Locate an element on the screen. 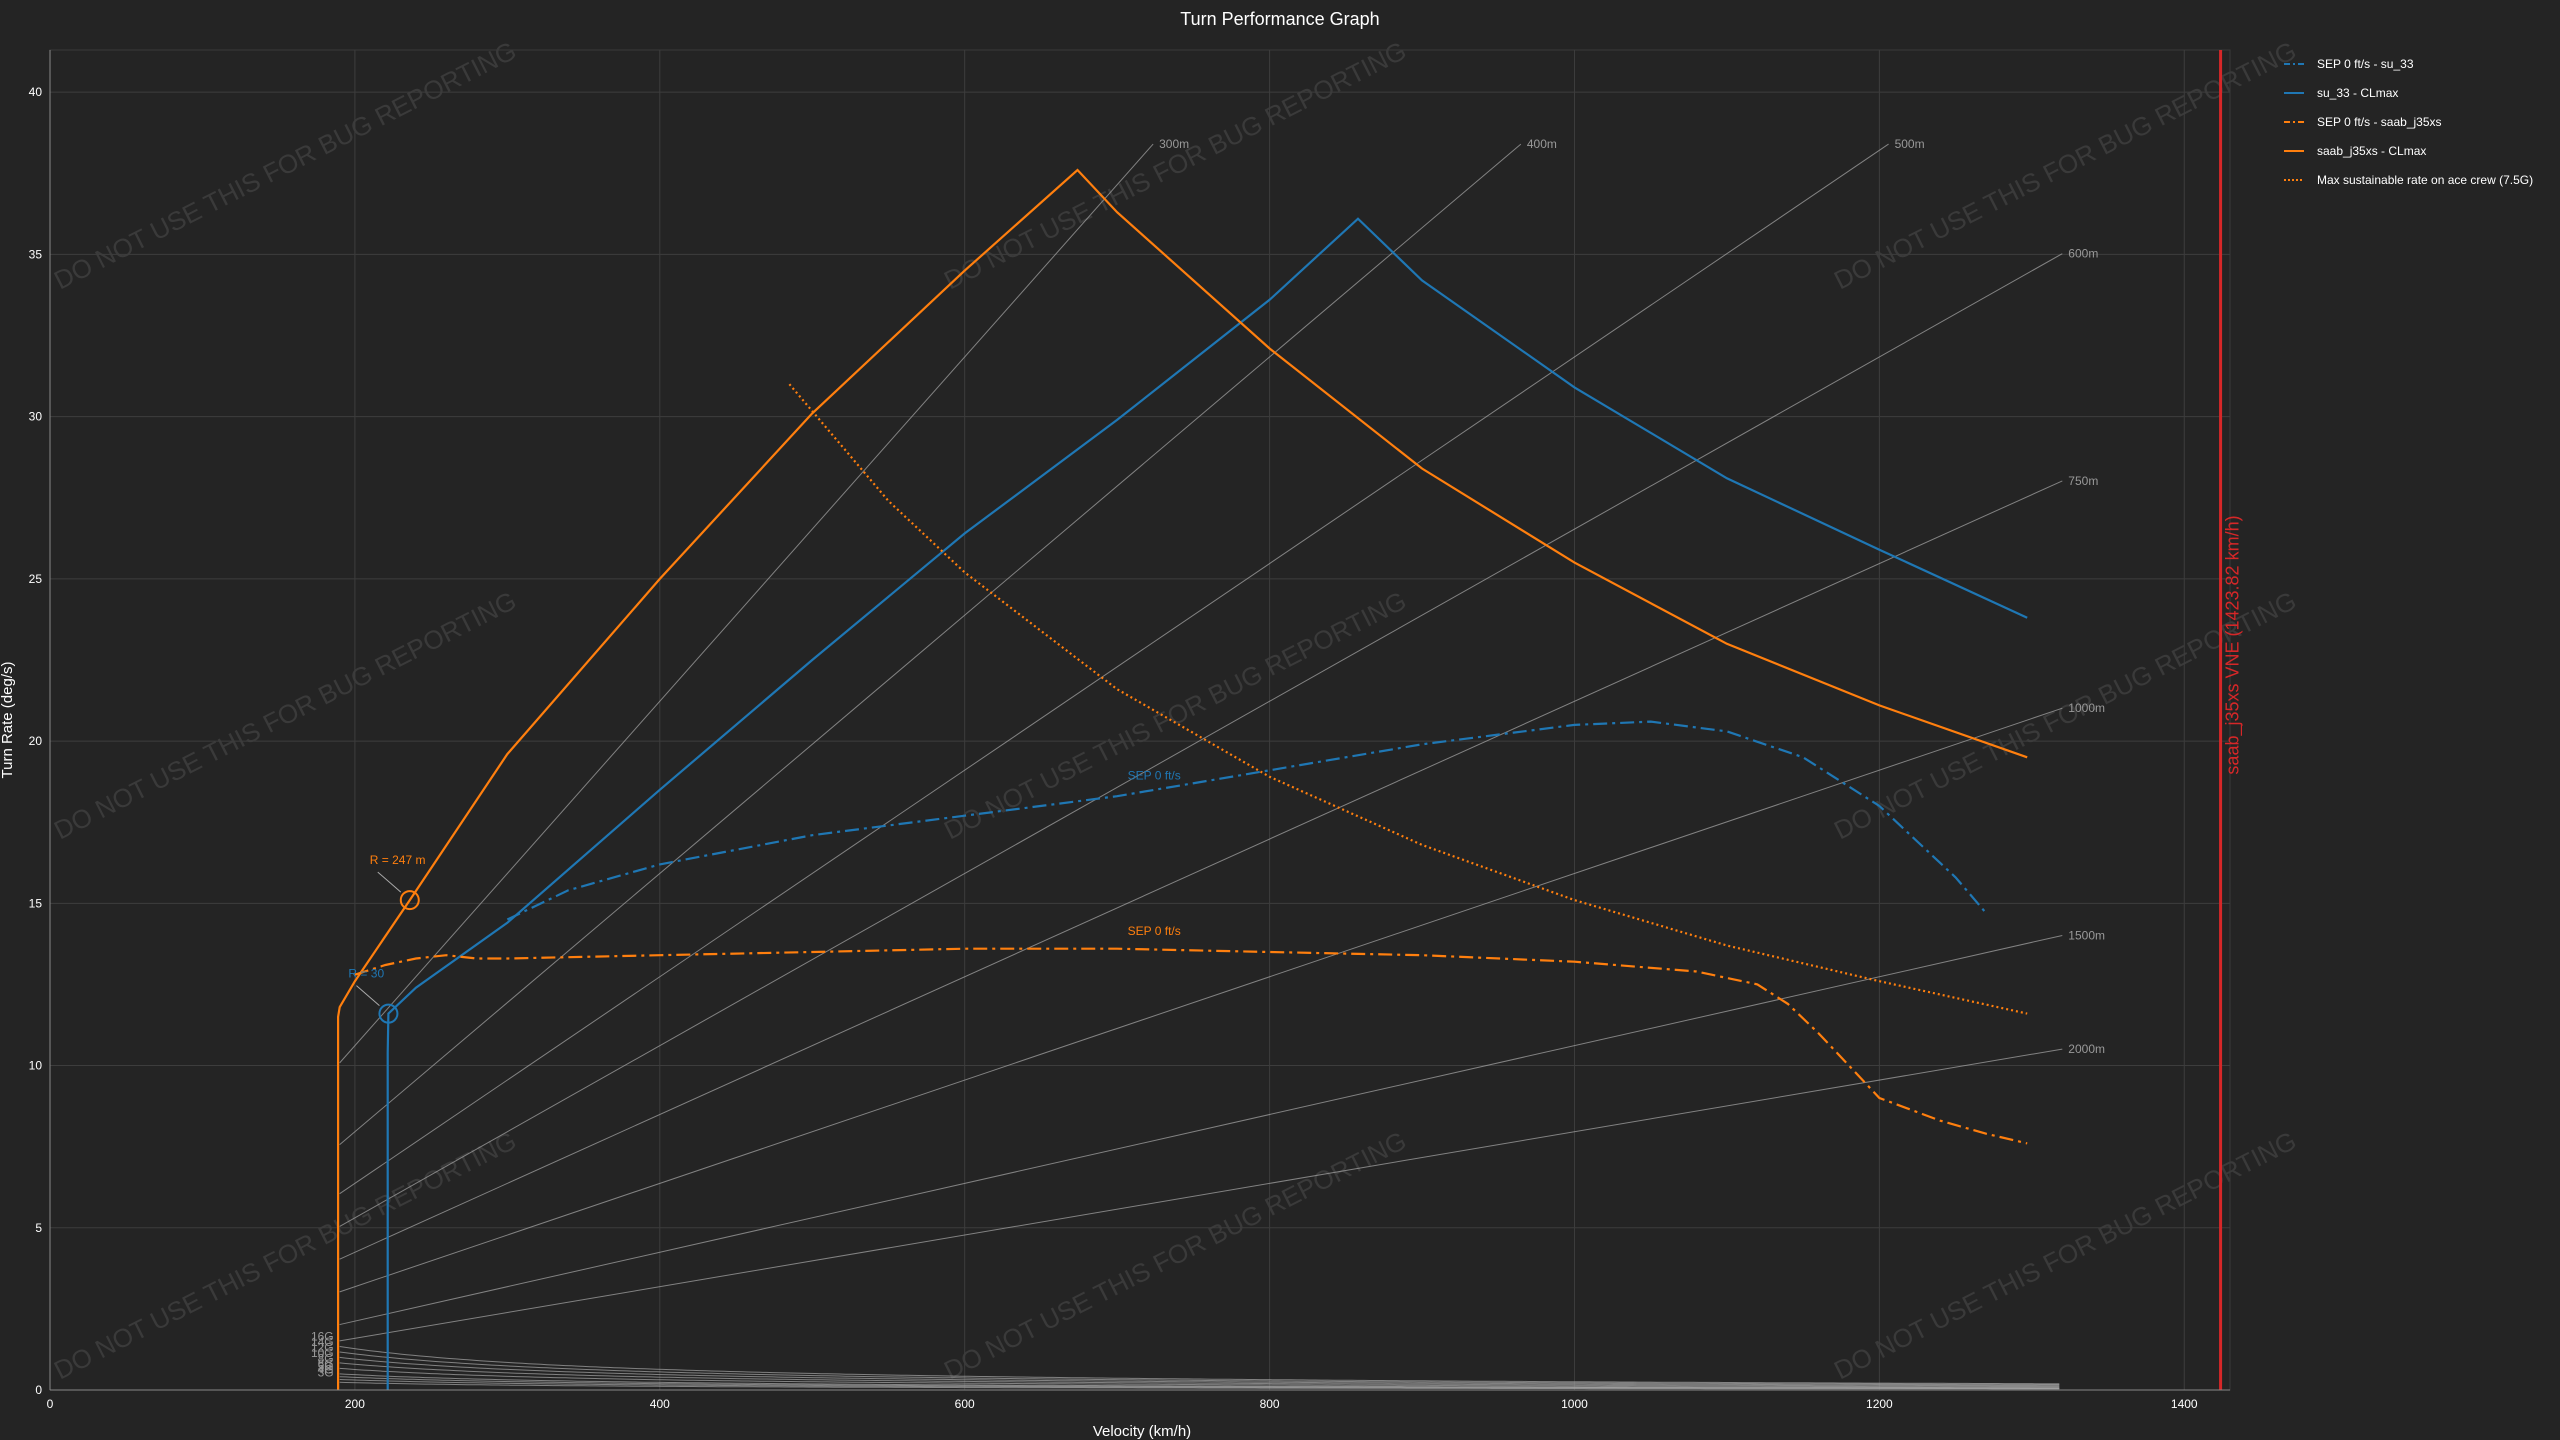 This screenshot has width=2560, height=1440. g-line-label: 14G is located at coordinates (322, 1342).